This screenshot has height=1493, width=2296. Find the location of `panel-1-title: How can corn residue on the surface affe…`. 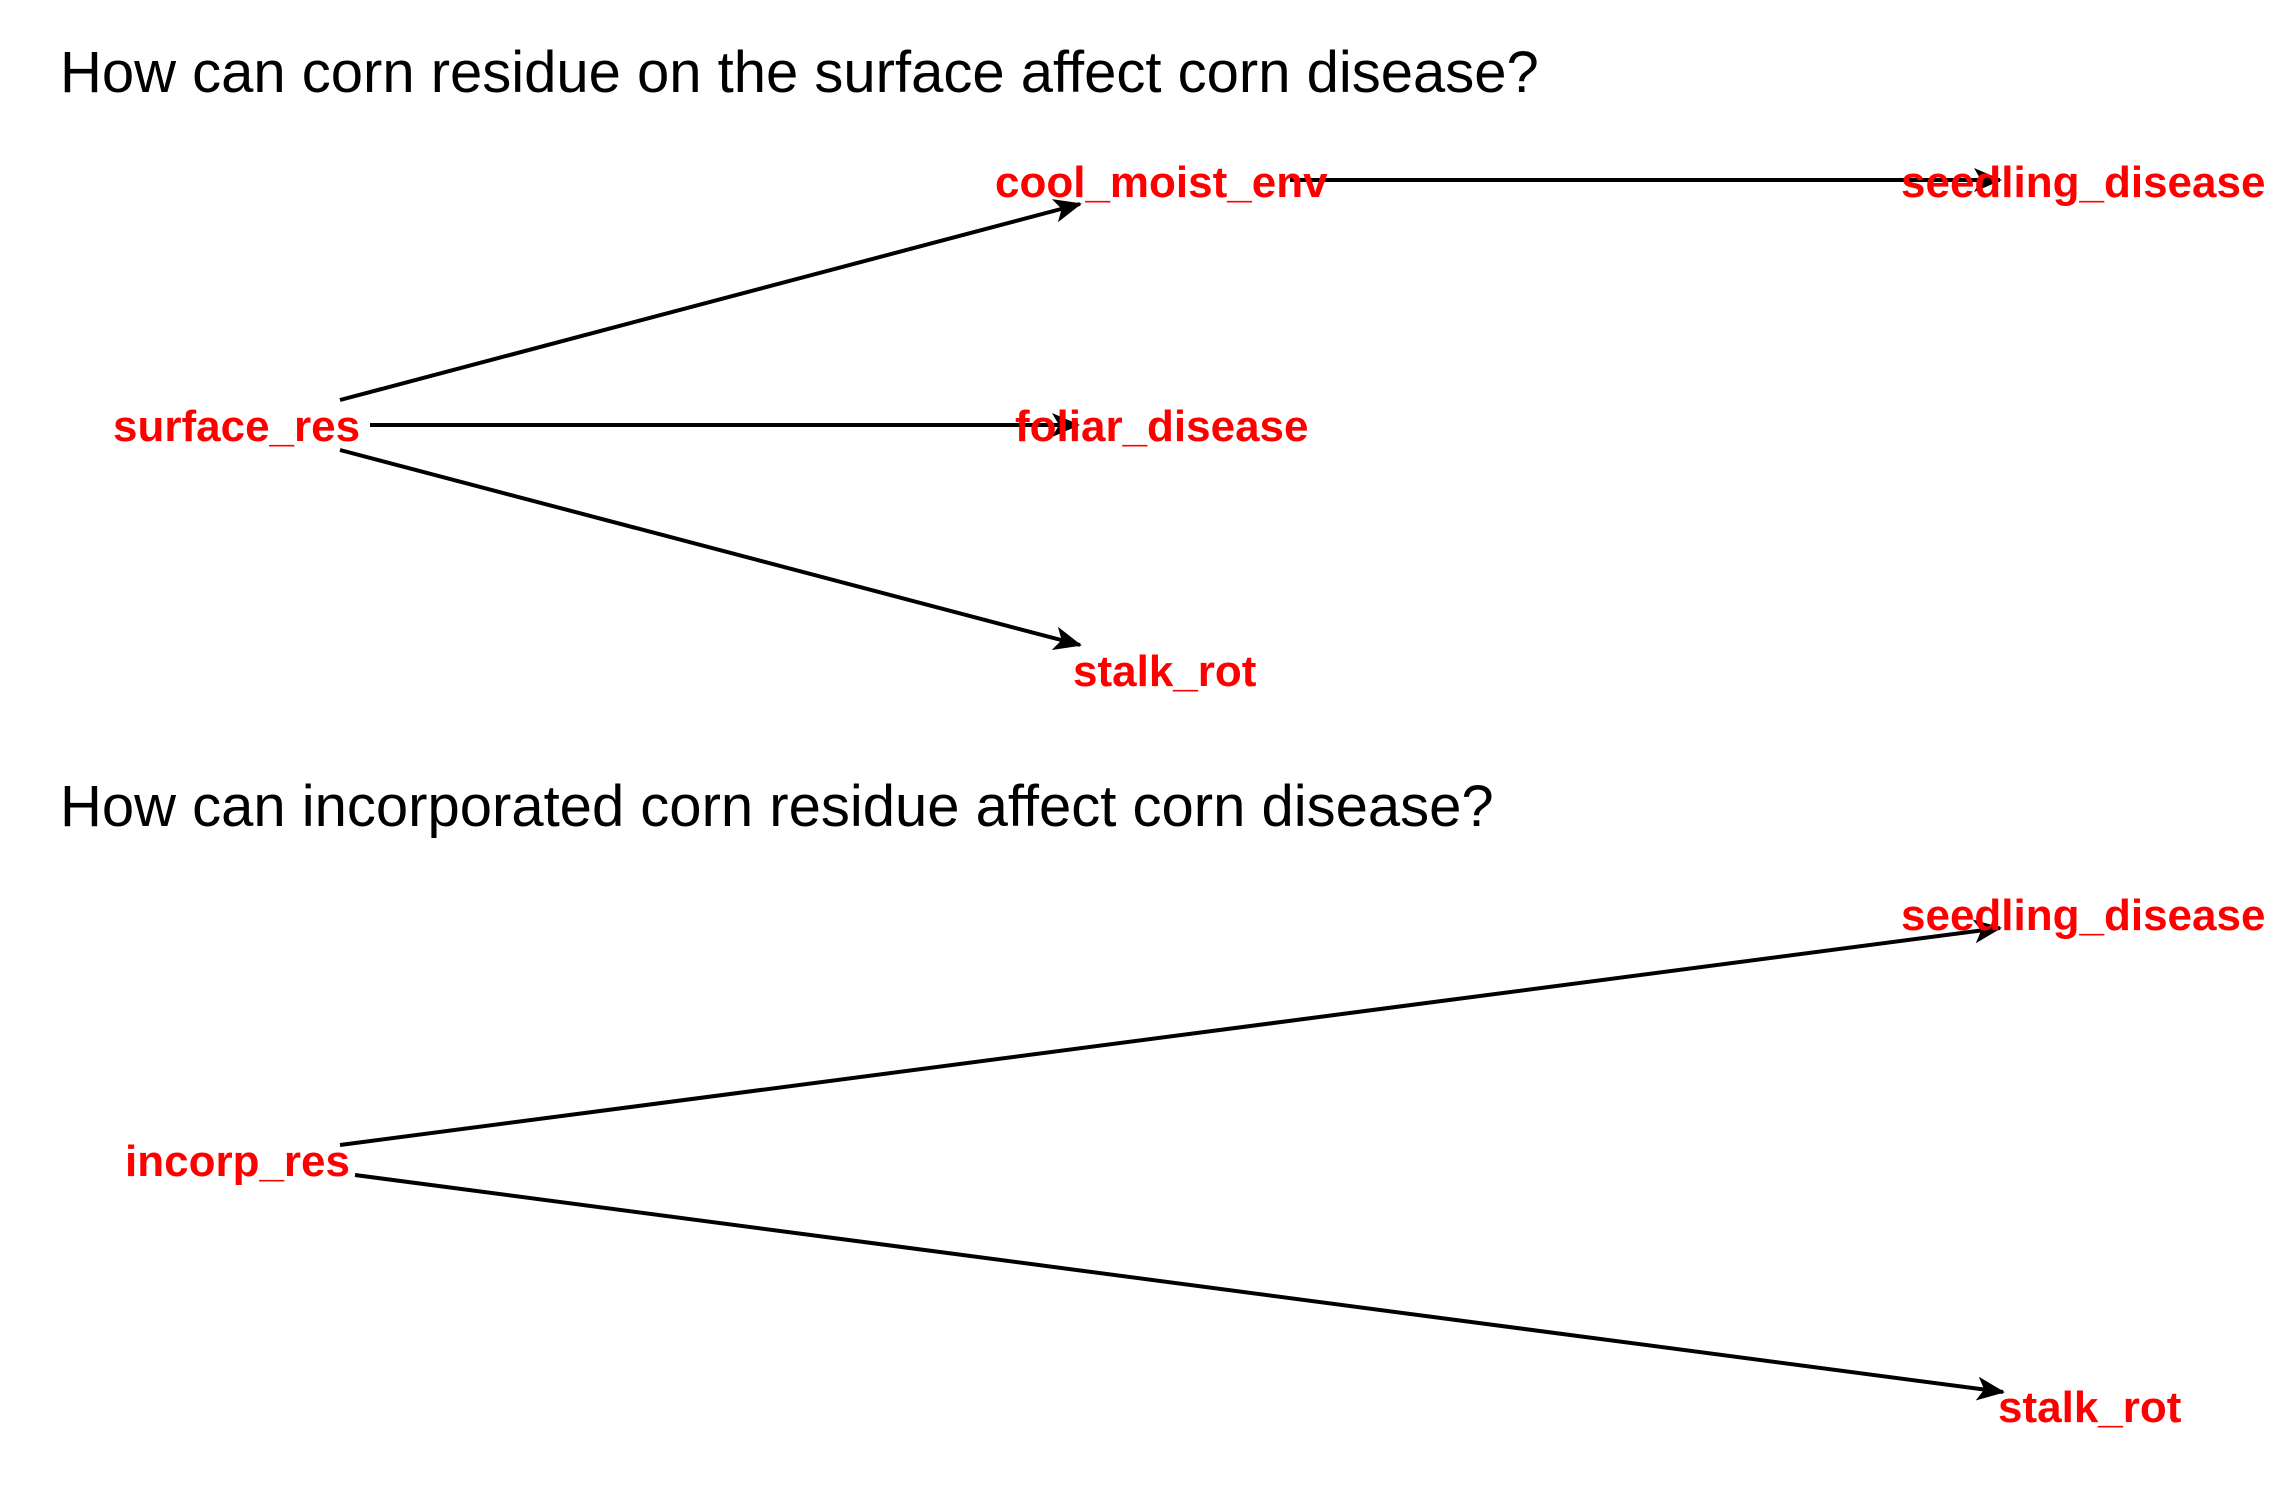

panel-1-title: How can corn residue on the surface affe… is located at coordinates (799, 72).